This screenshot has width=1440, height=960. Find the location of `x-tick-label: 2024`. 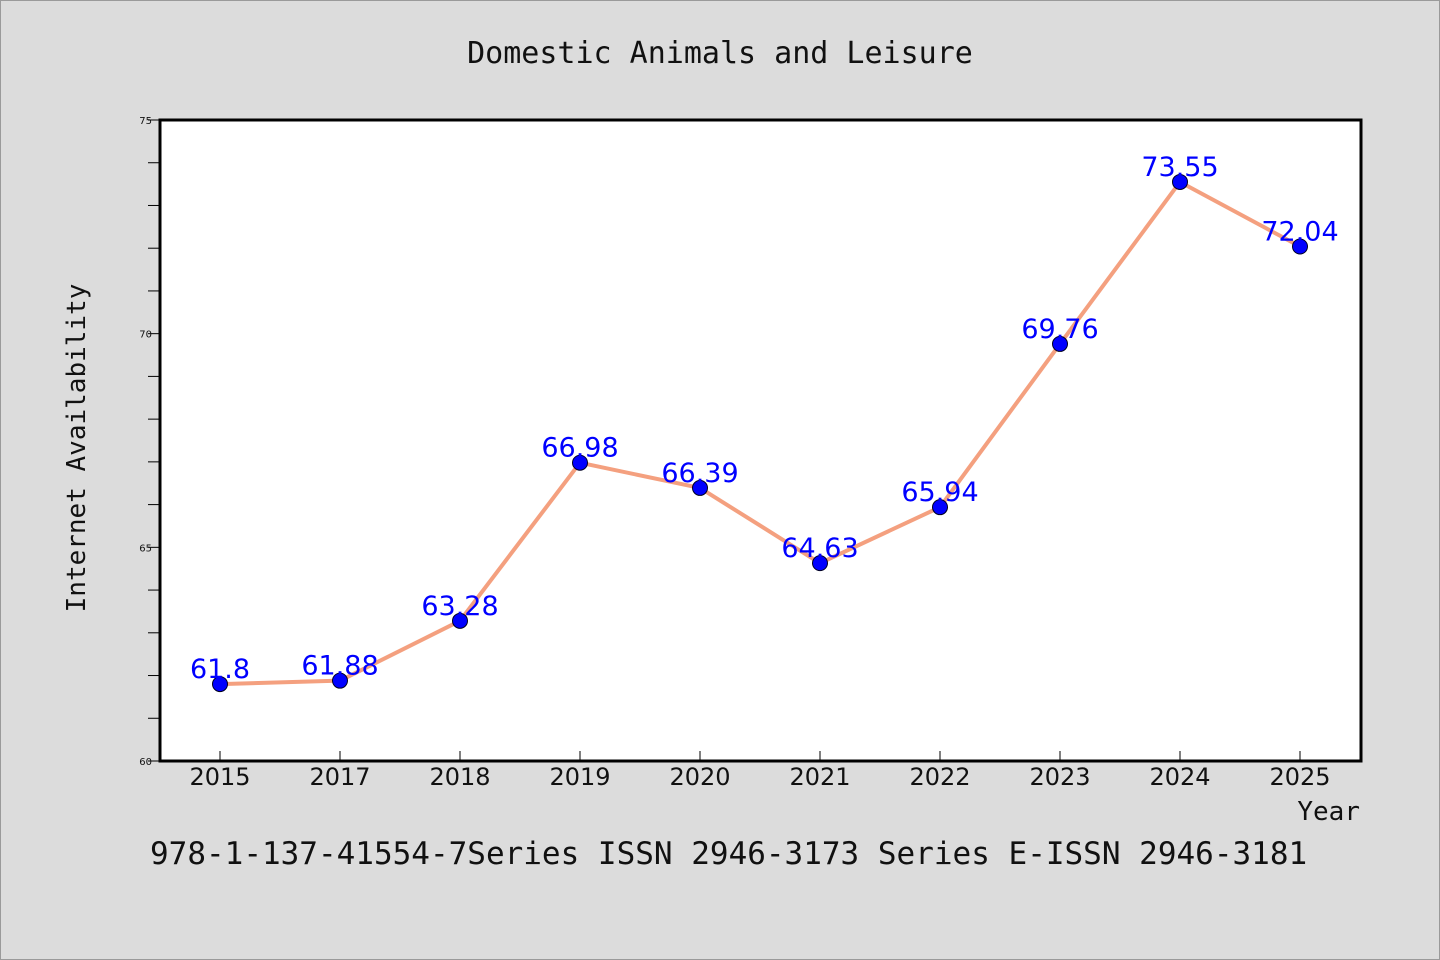

x-tick-label: 2024 is located at coordinates (1179, 777).